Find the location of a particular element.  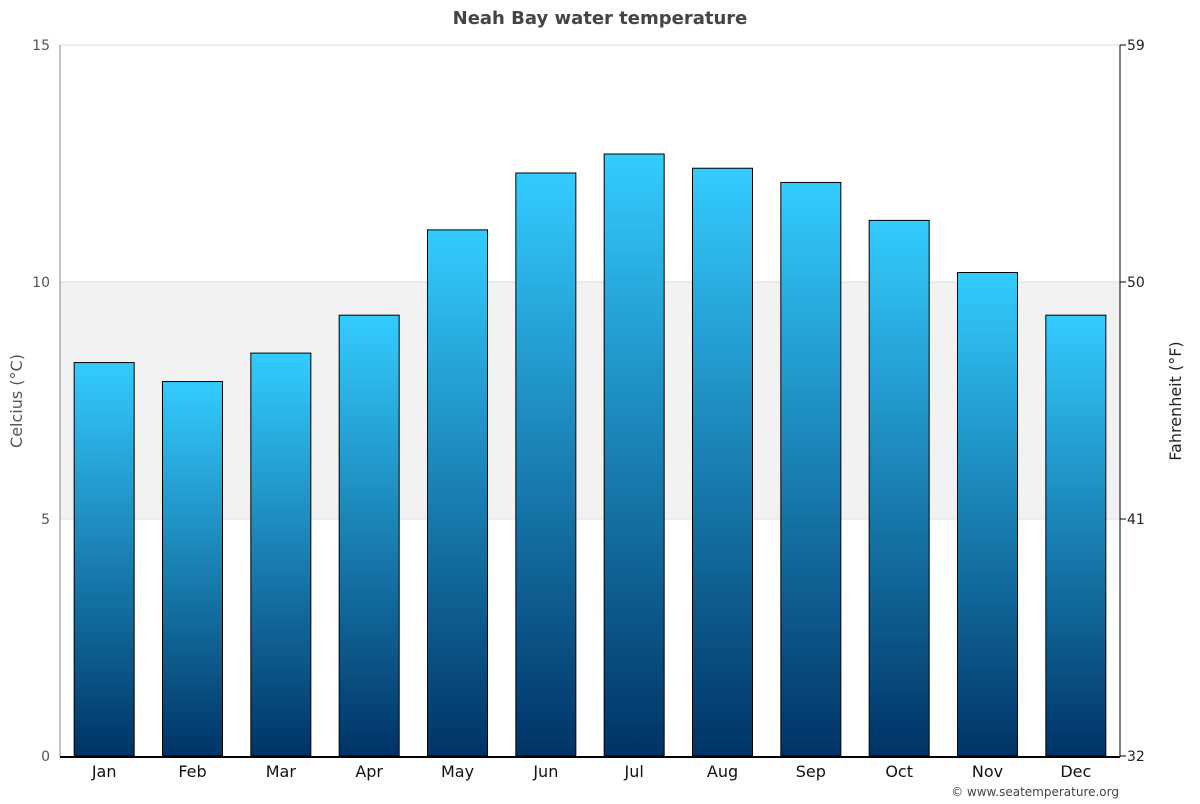

x-tick-label: Jul is located at coordinates (634, 771).